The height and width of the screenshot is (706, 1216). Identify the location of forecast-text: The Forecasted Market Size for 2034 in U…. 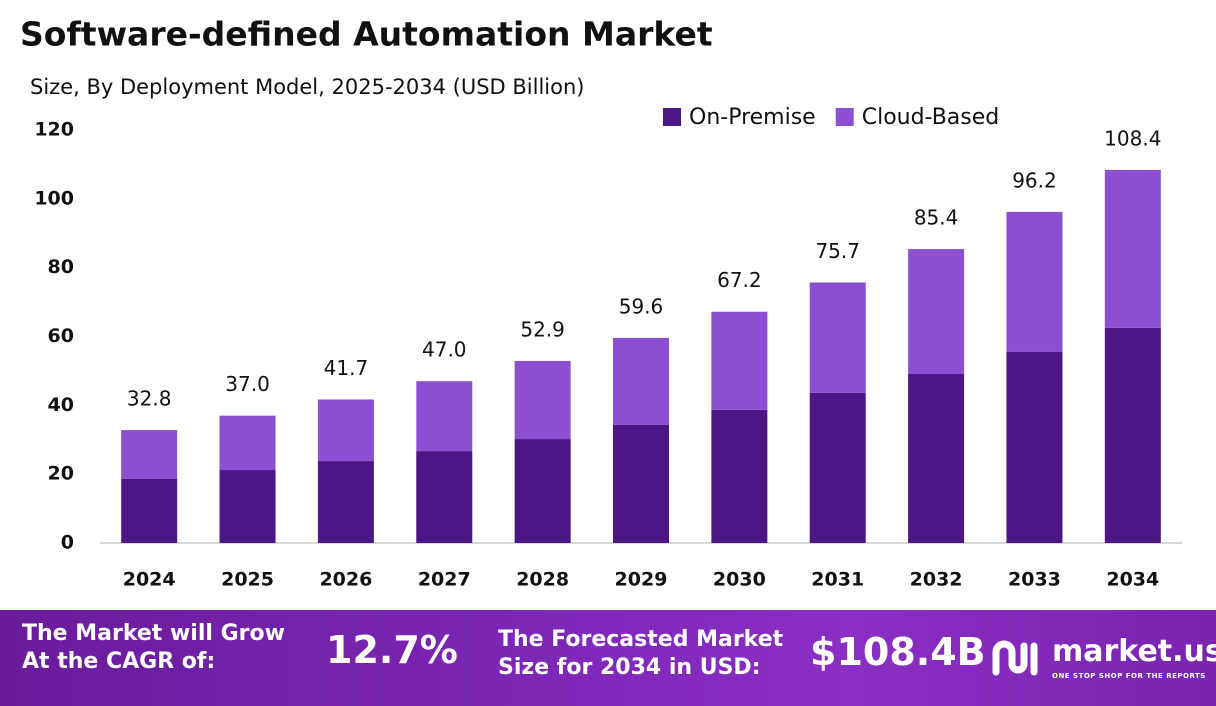
(640, 654).